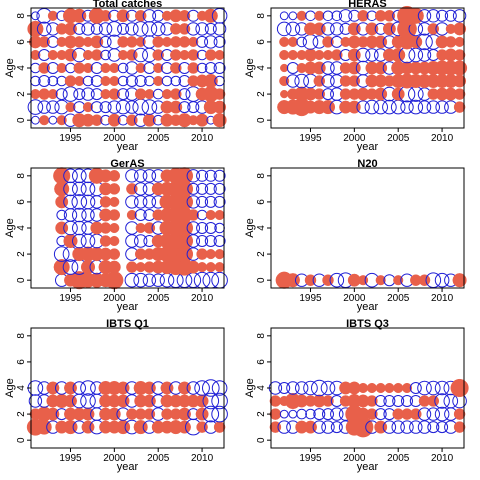  I want to click on y-tick-label: 6, so click(261, 42).